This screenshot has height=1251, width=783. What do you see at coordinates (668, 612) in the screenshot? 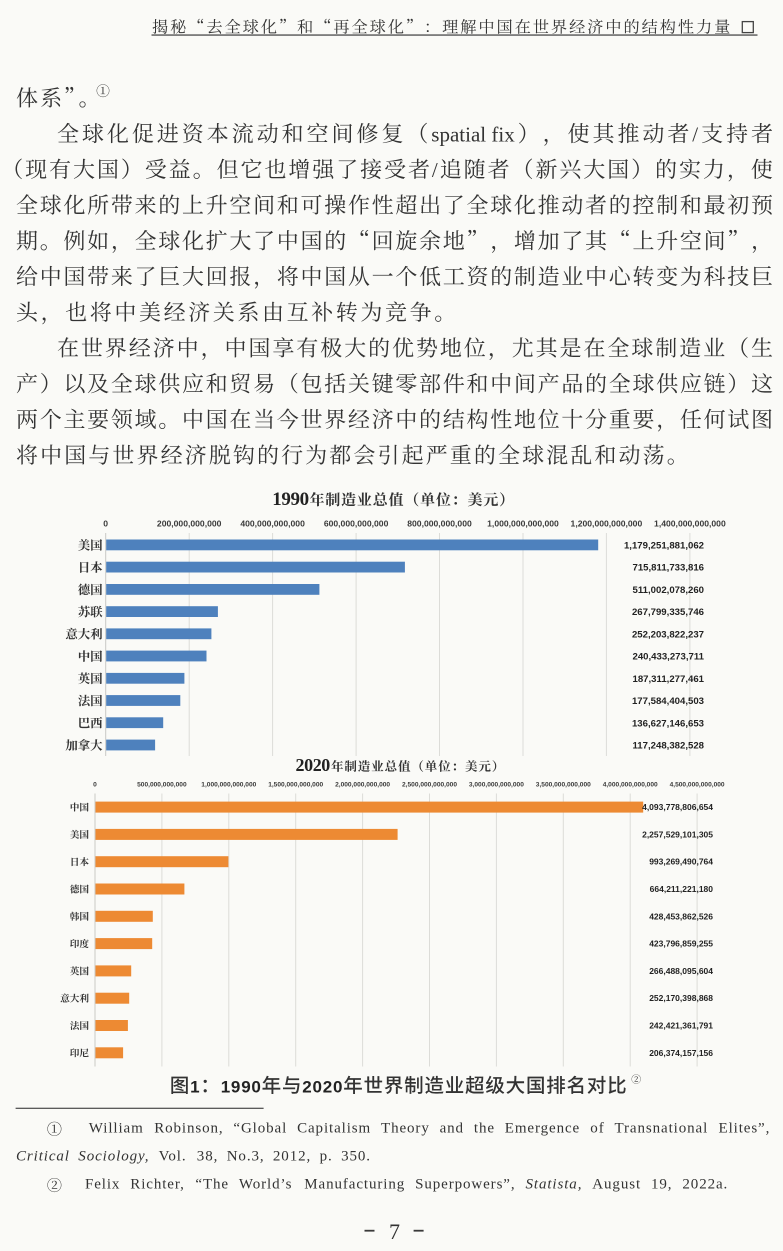
I see `svg-text: 267,799,335,746` at bounding box center [668, 612].